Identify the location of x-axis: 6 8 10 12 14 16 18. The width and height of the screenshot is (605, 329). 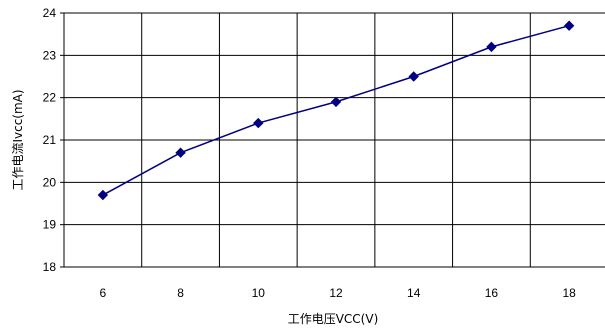
(338, 293).